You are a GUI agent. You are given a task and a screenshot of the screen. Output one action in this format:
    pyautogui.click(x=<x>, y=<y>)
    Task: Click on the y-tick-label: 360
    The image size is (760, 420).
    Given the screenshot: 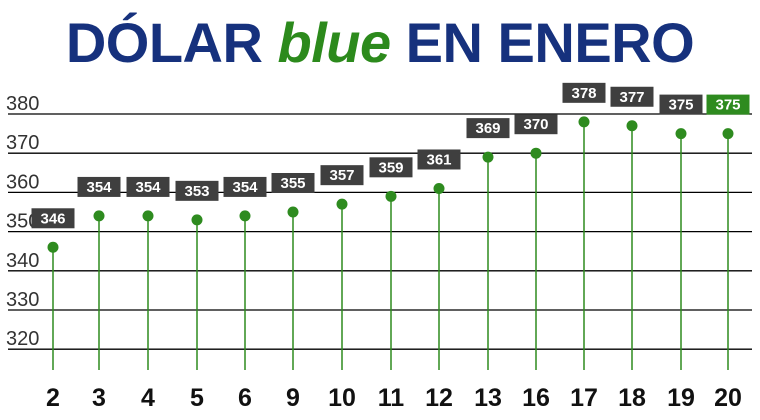 What is the action you would take?
    pyautogui.click(x=22, y=182)
    